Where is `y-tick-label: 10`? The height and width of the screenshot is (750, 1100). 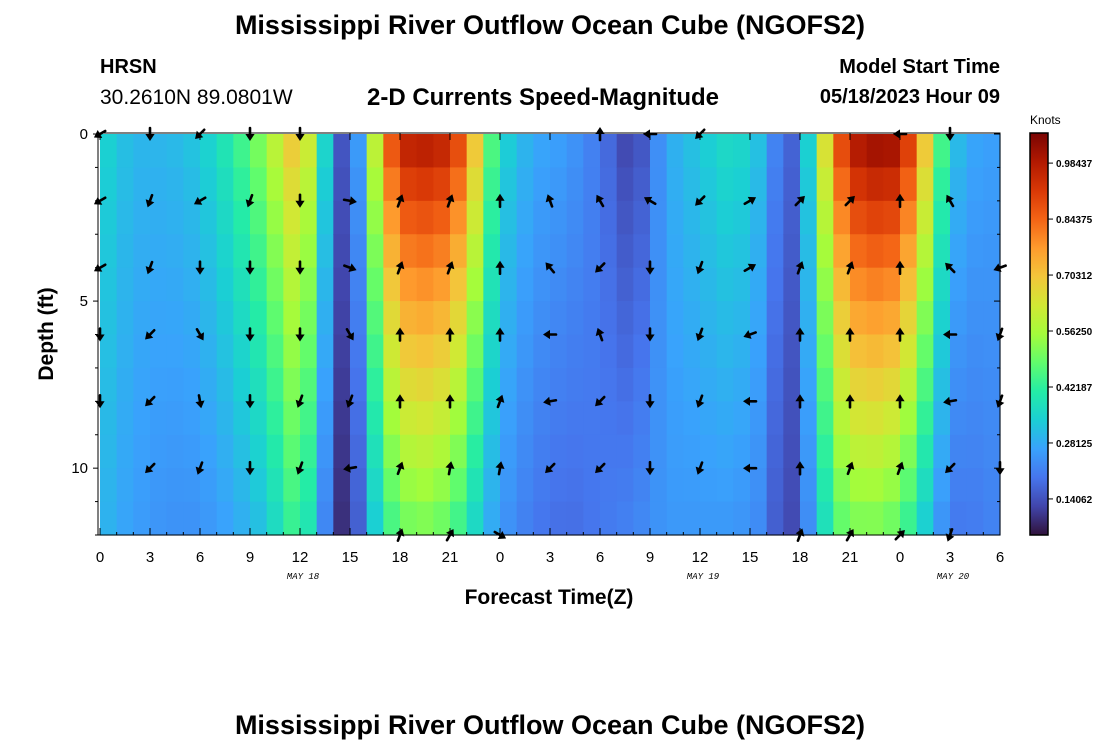
y-tick-label: 10 is located at coordinates (79, 468).